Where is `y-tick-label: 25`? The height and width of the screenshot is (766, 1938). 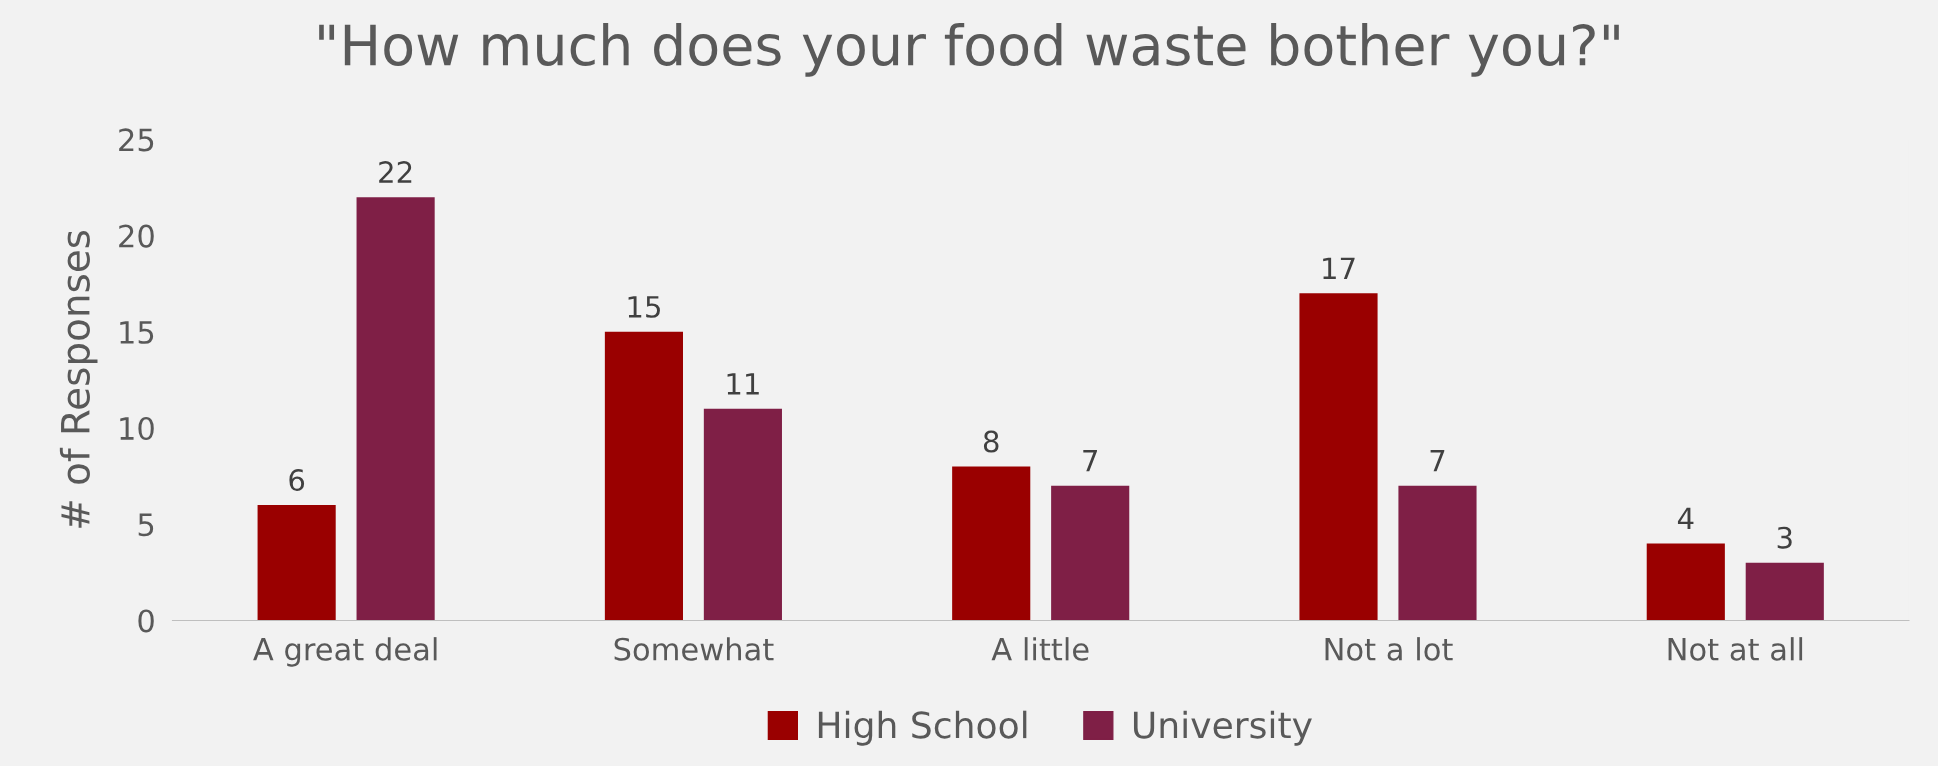
y-tick-label: 25 is located at coordinates (136, 140).